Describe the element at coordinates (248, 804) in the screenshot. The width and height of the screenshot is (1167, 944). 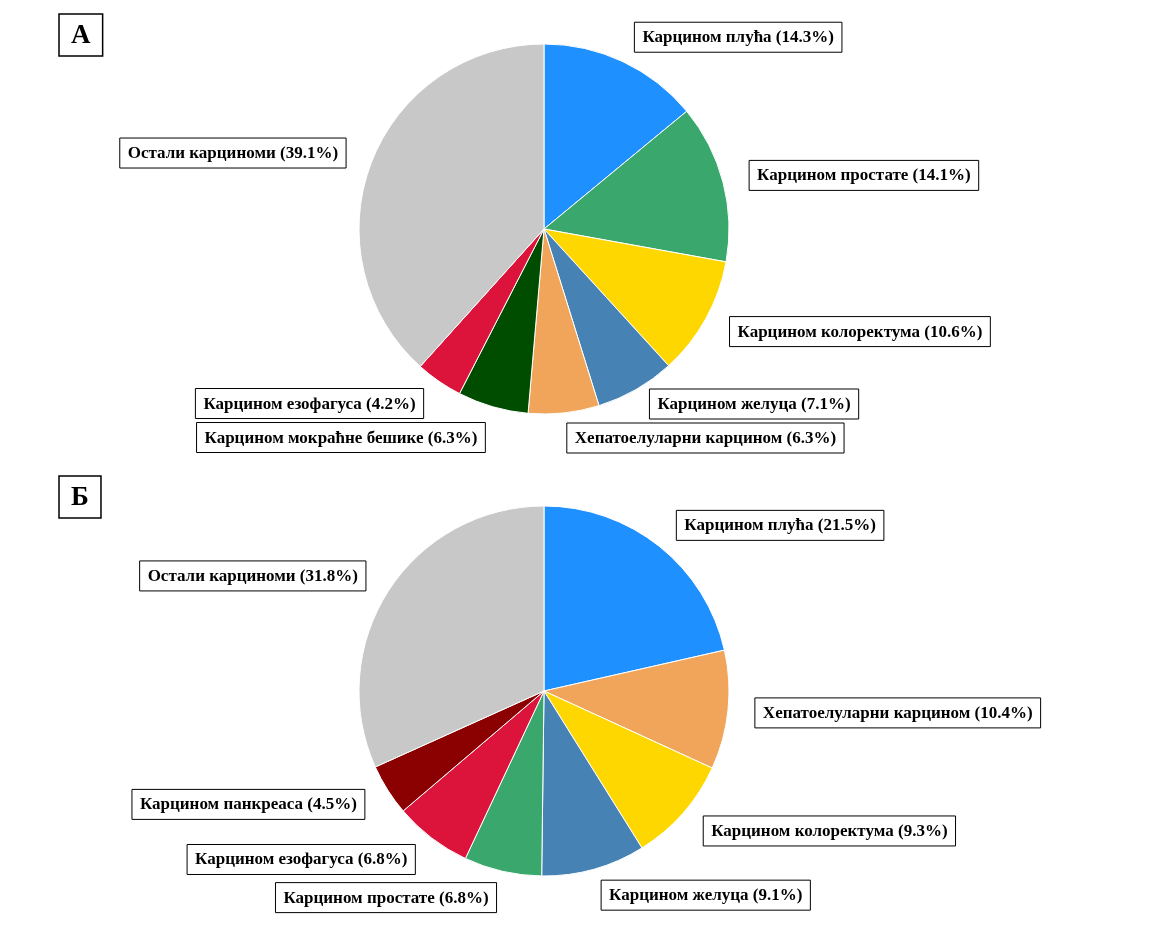
I see `slice-label: Карцином панкреаса (4.5%)` at that location.